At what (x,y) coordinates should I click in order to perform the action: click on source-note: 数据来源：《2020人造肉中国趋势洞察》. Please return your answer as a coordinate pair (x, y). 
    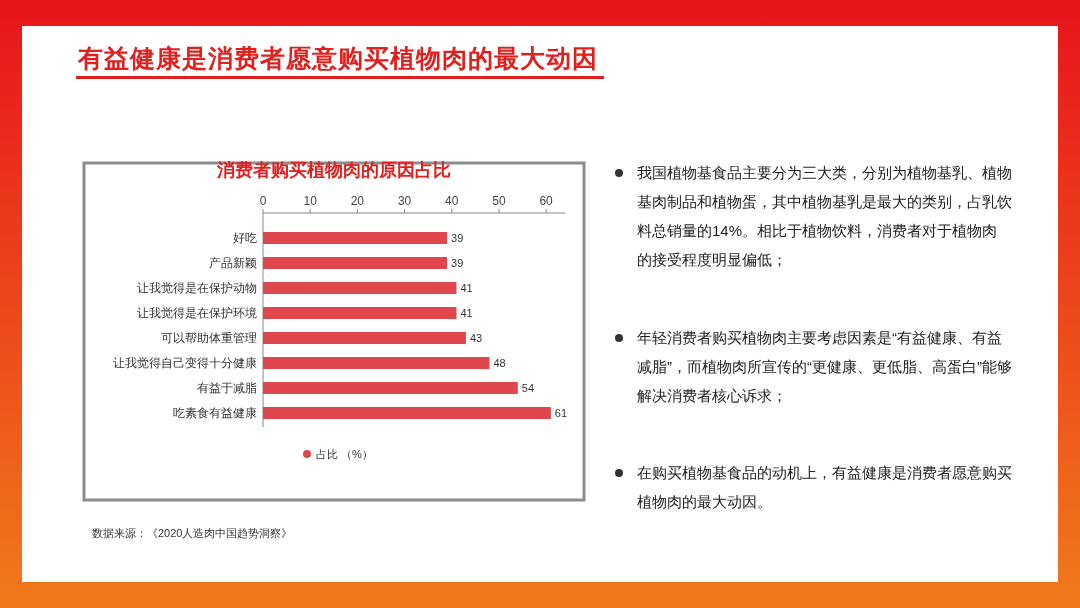
    Looking at the image, I should click on (192, 533).